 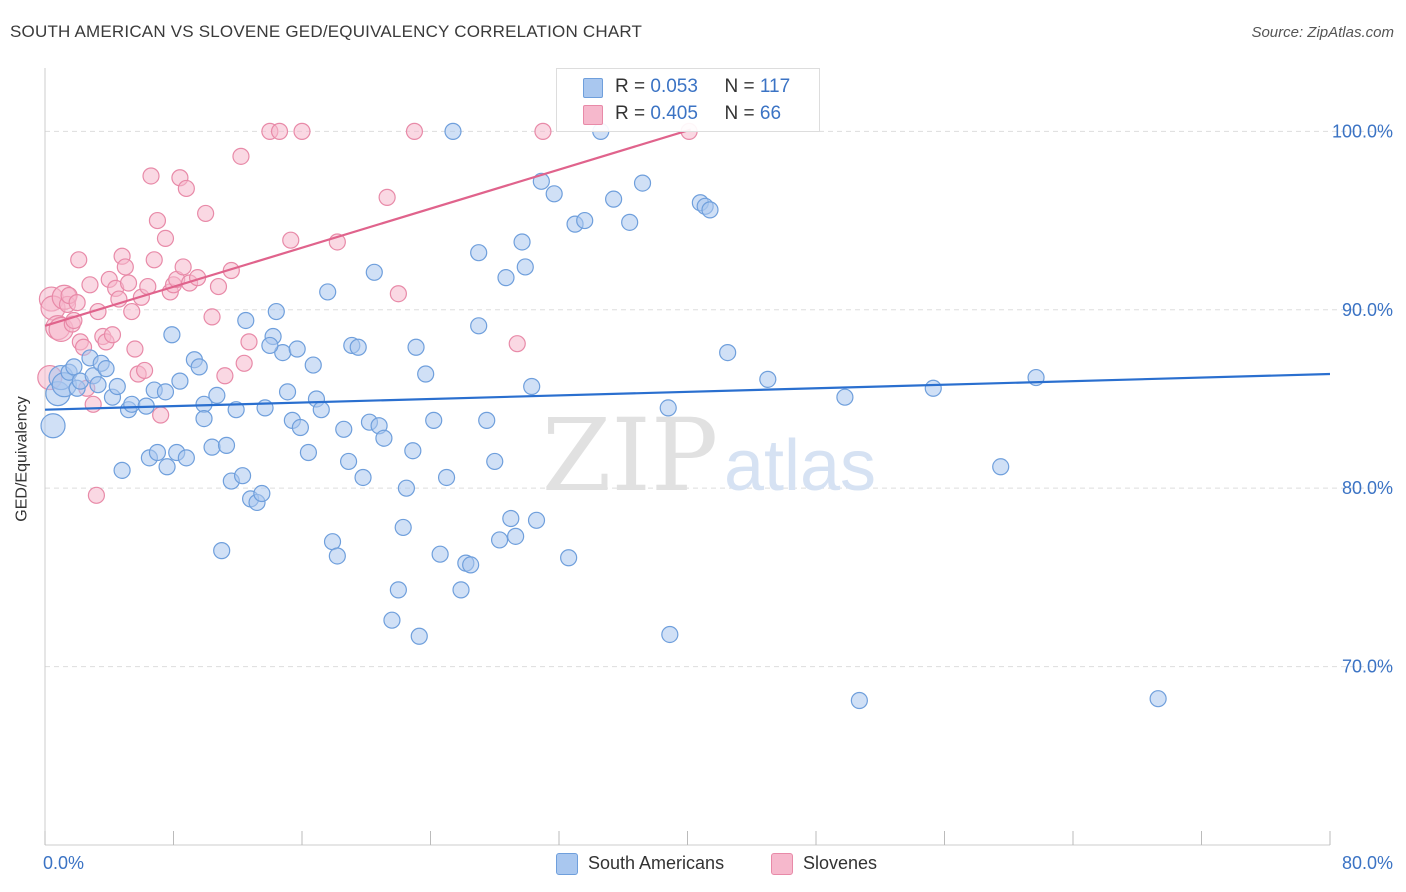 What do you see at coordinates (674, 113) in the screenshot?
I see `r-value: 0.405` at bounding box center [674, 113].